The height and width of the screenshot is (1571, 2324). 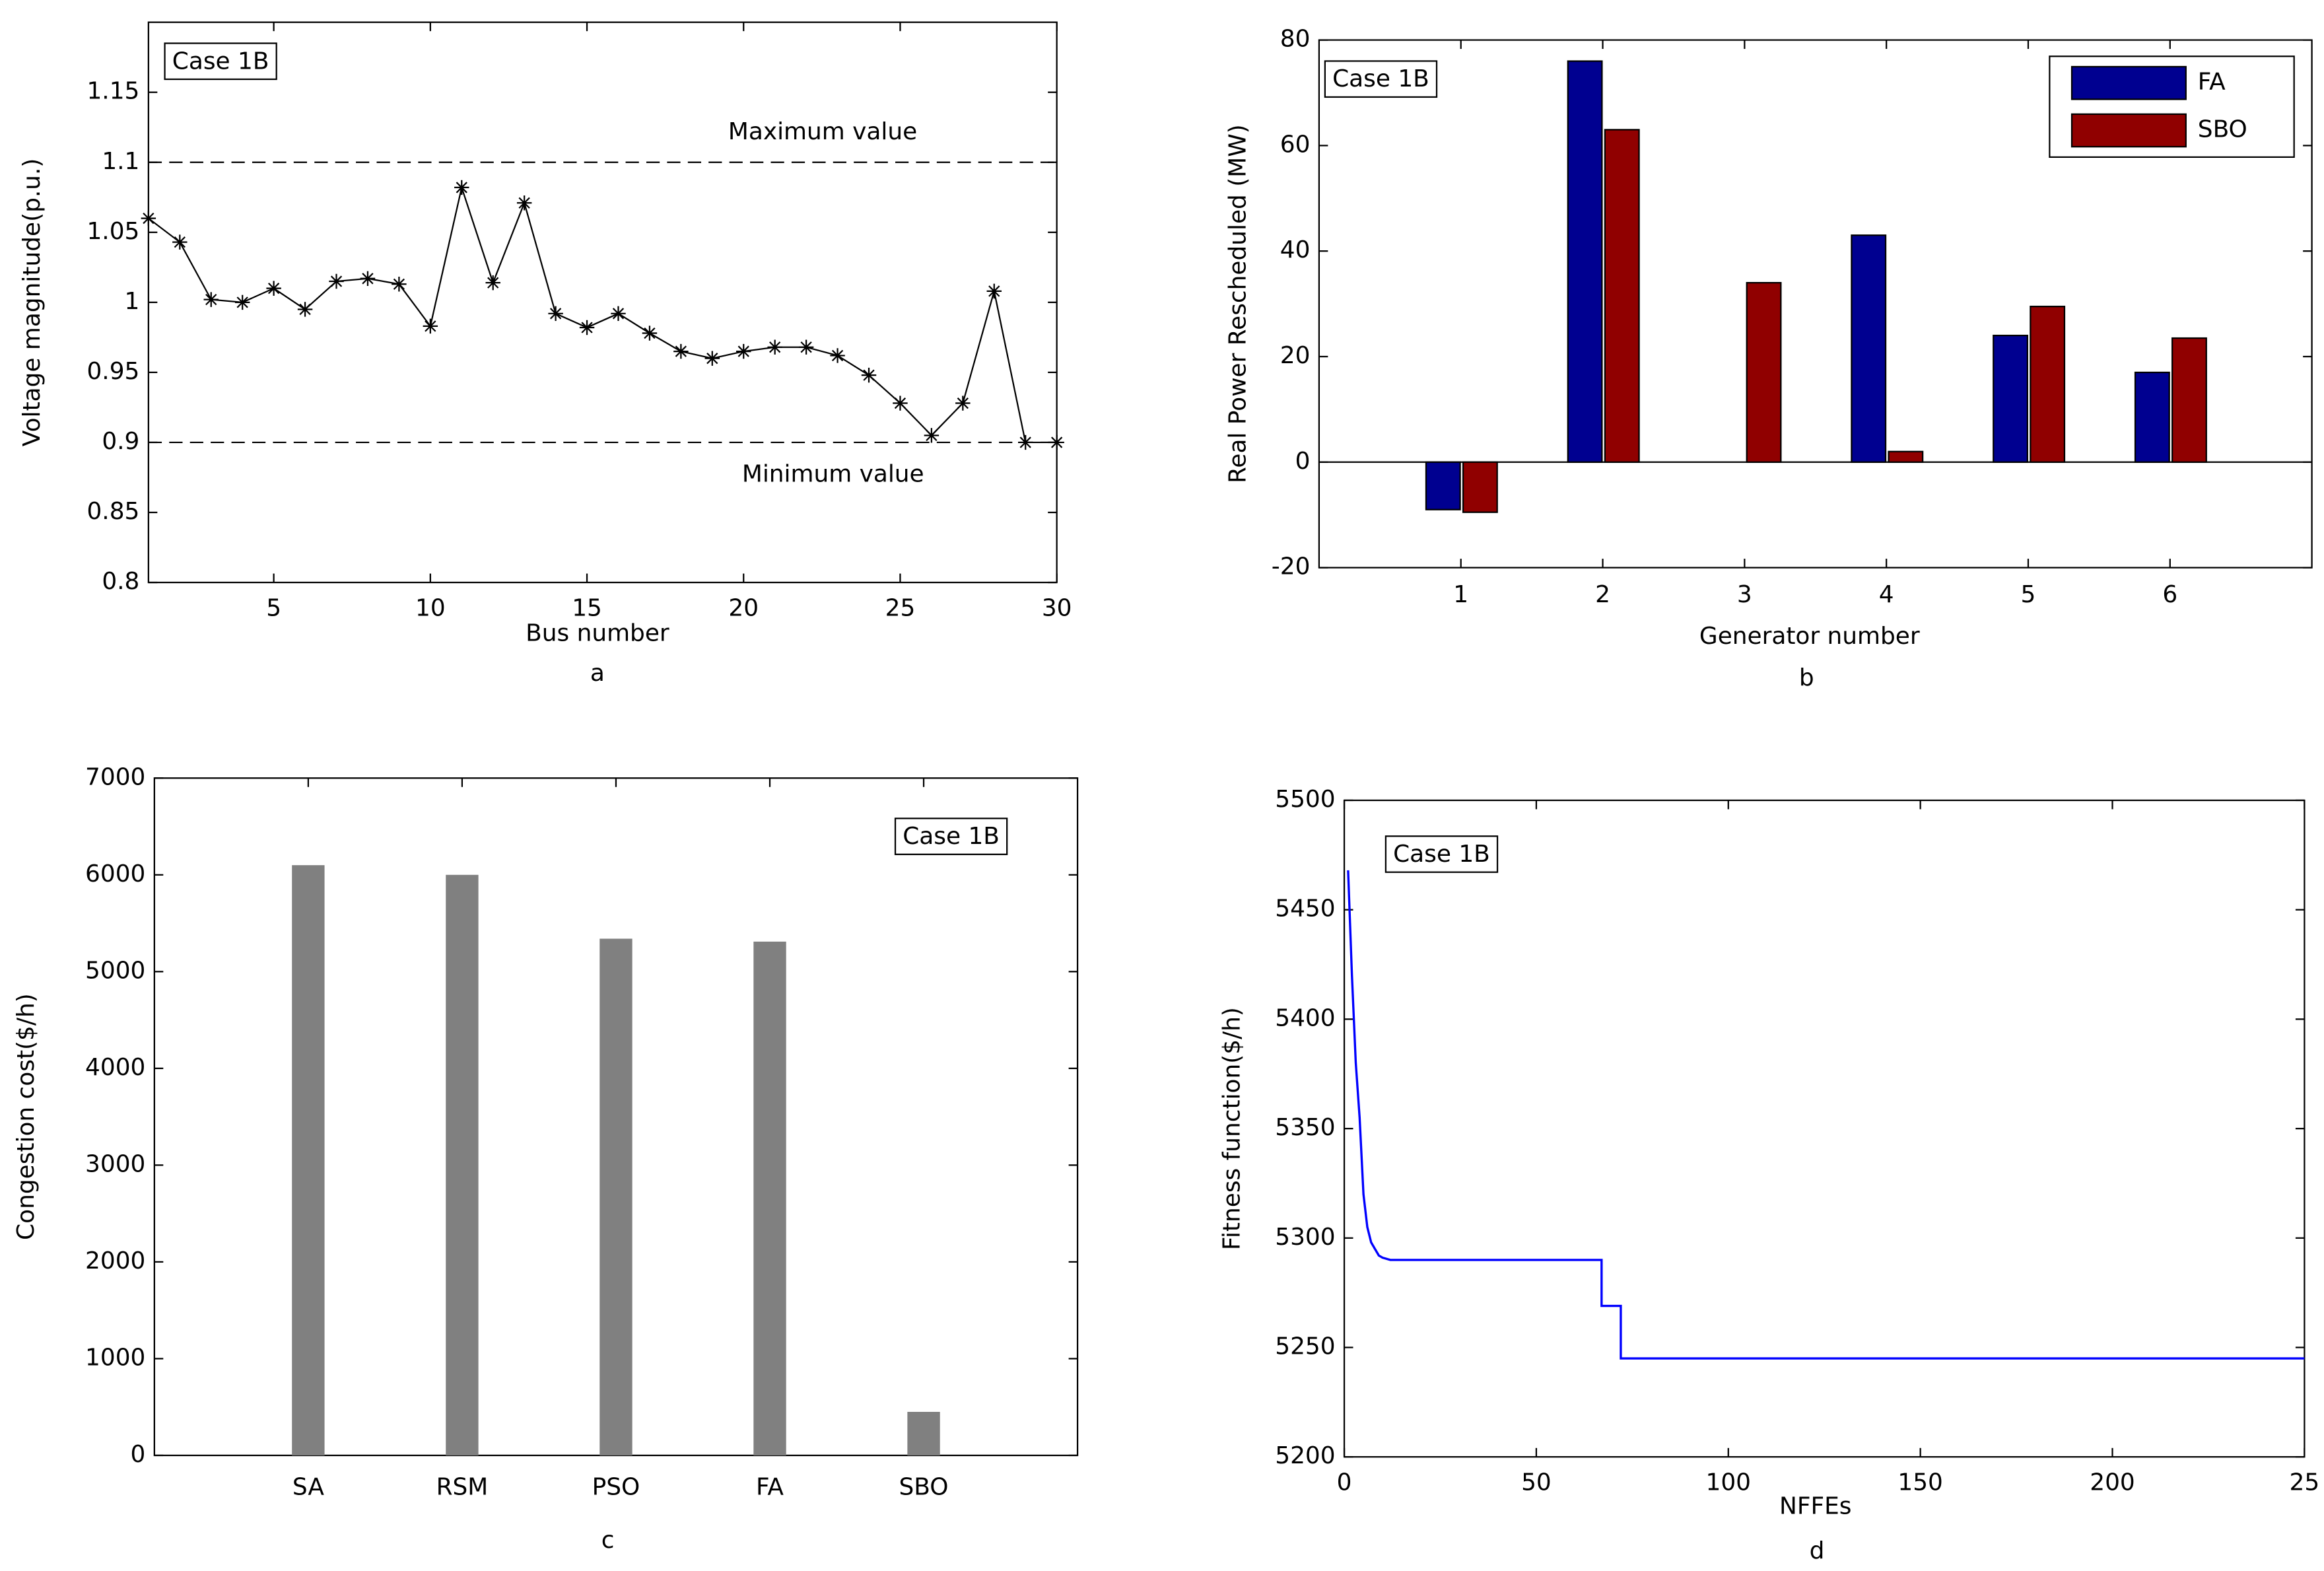 I want to click on y-tick-label: 5250, so click(x=1305, y=1347).